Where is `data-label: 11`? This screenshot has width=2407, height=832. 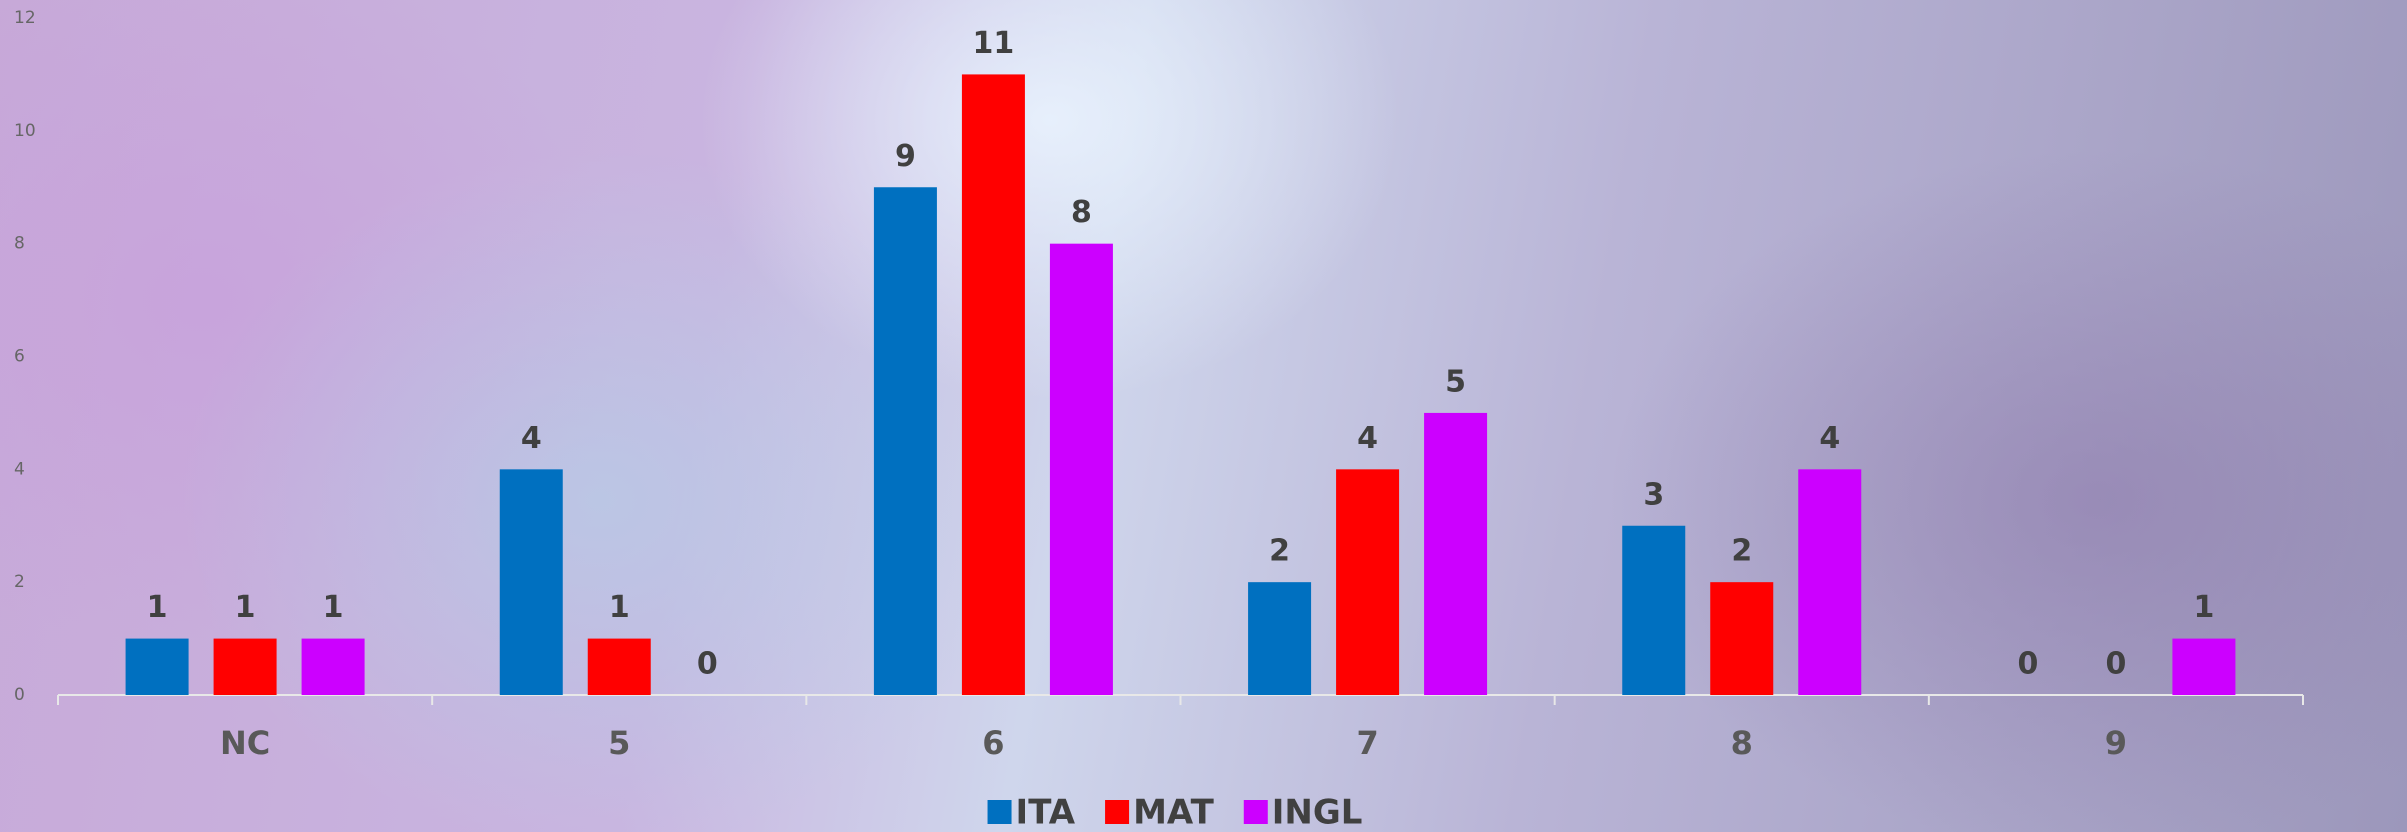 data-label: 11 is located at coordinates (994, 43).